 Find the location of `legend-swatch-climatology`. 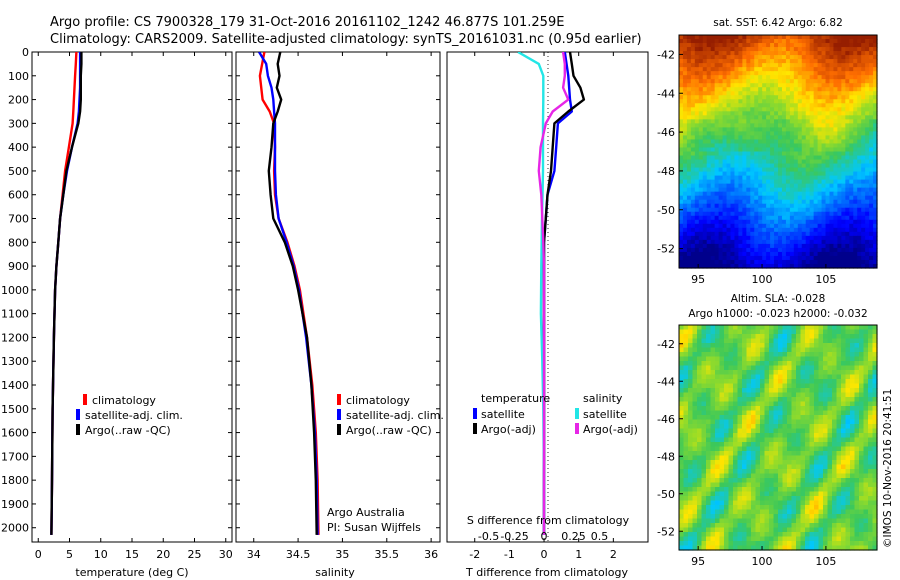

legend-swatch-climatology is located at coordinates (85, 399).